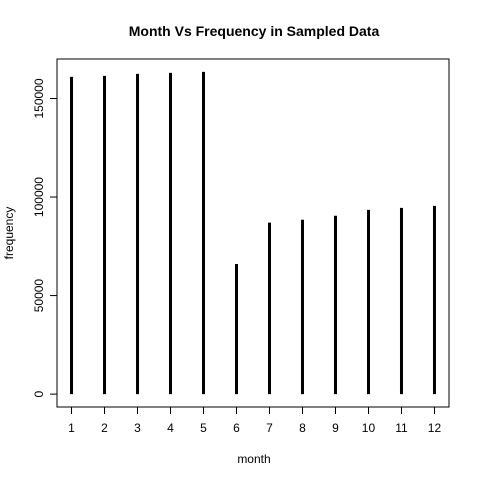 The image size is (480, 485). I want to click on x-tick-label-7: 7, so click(269, 428).